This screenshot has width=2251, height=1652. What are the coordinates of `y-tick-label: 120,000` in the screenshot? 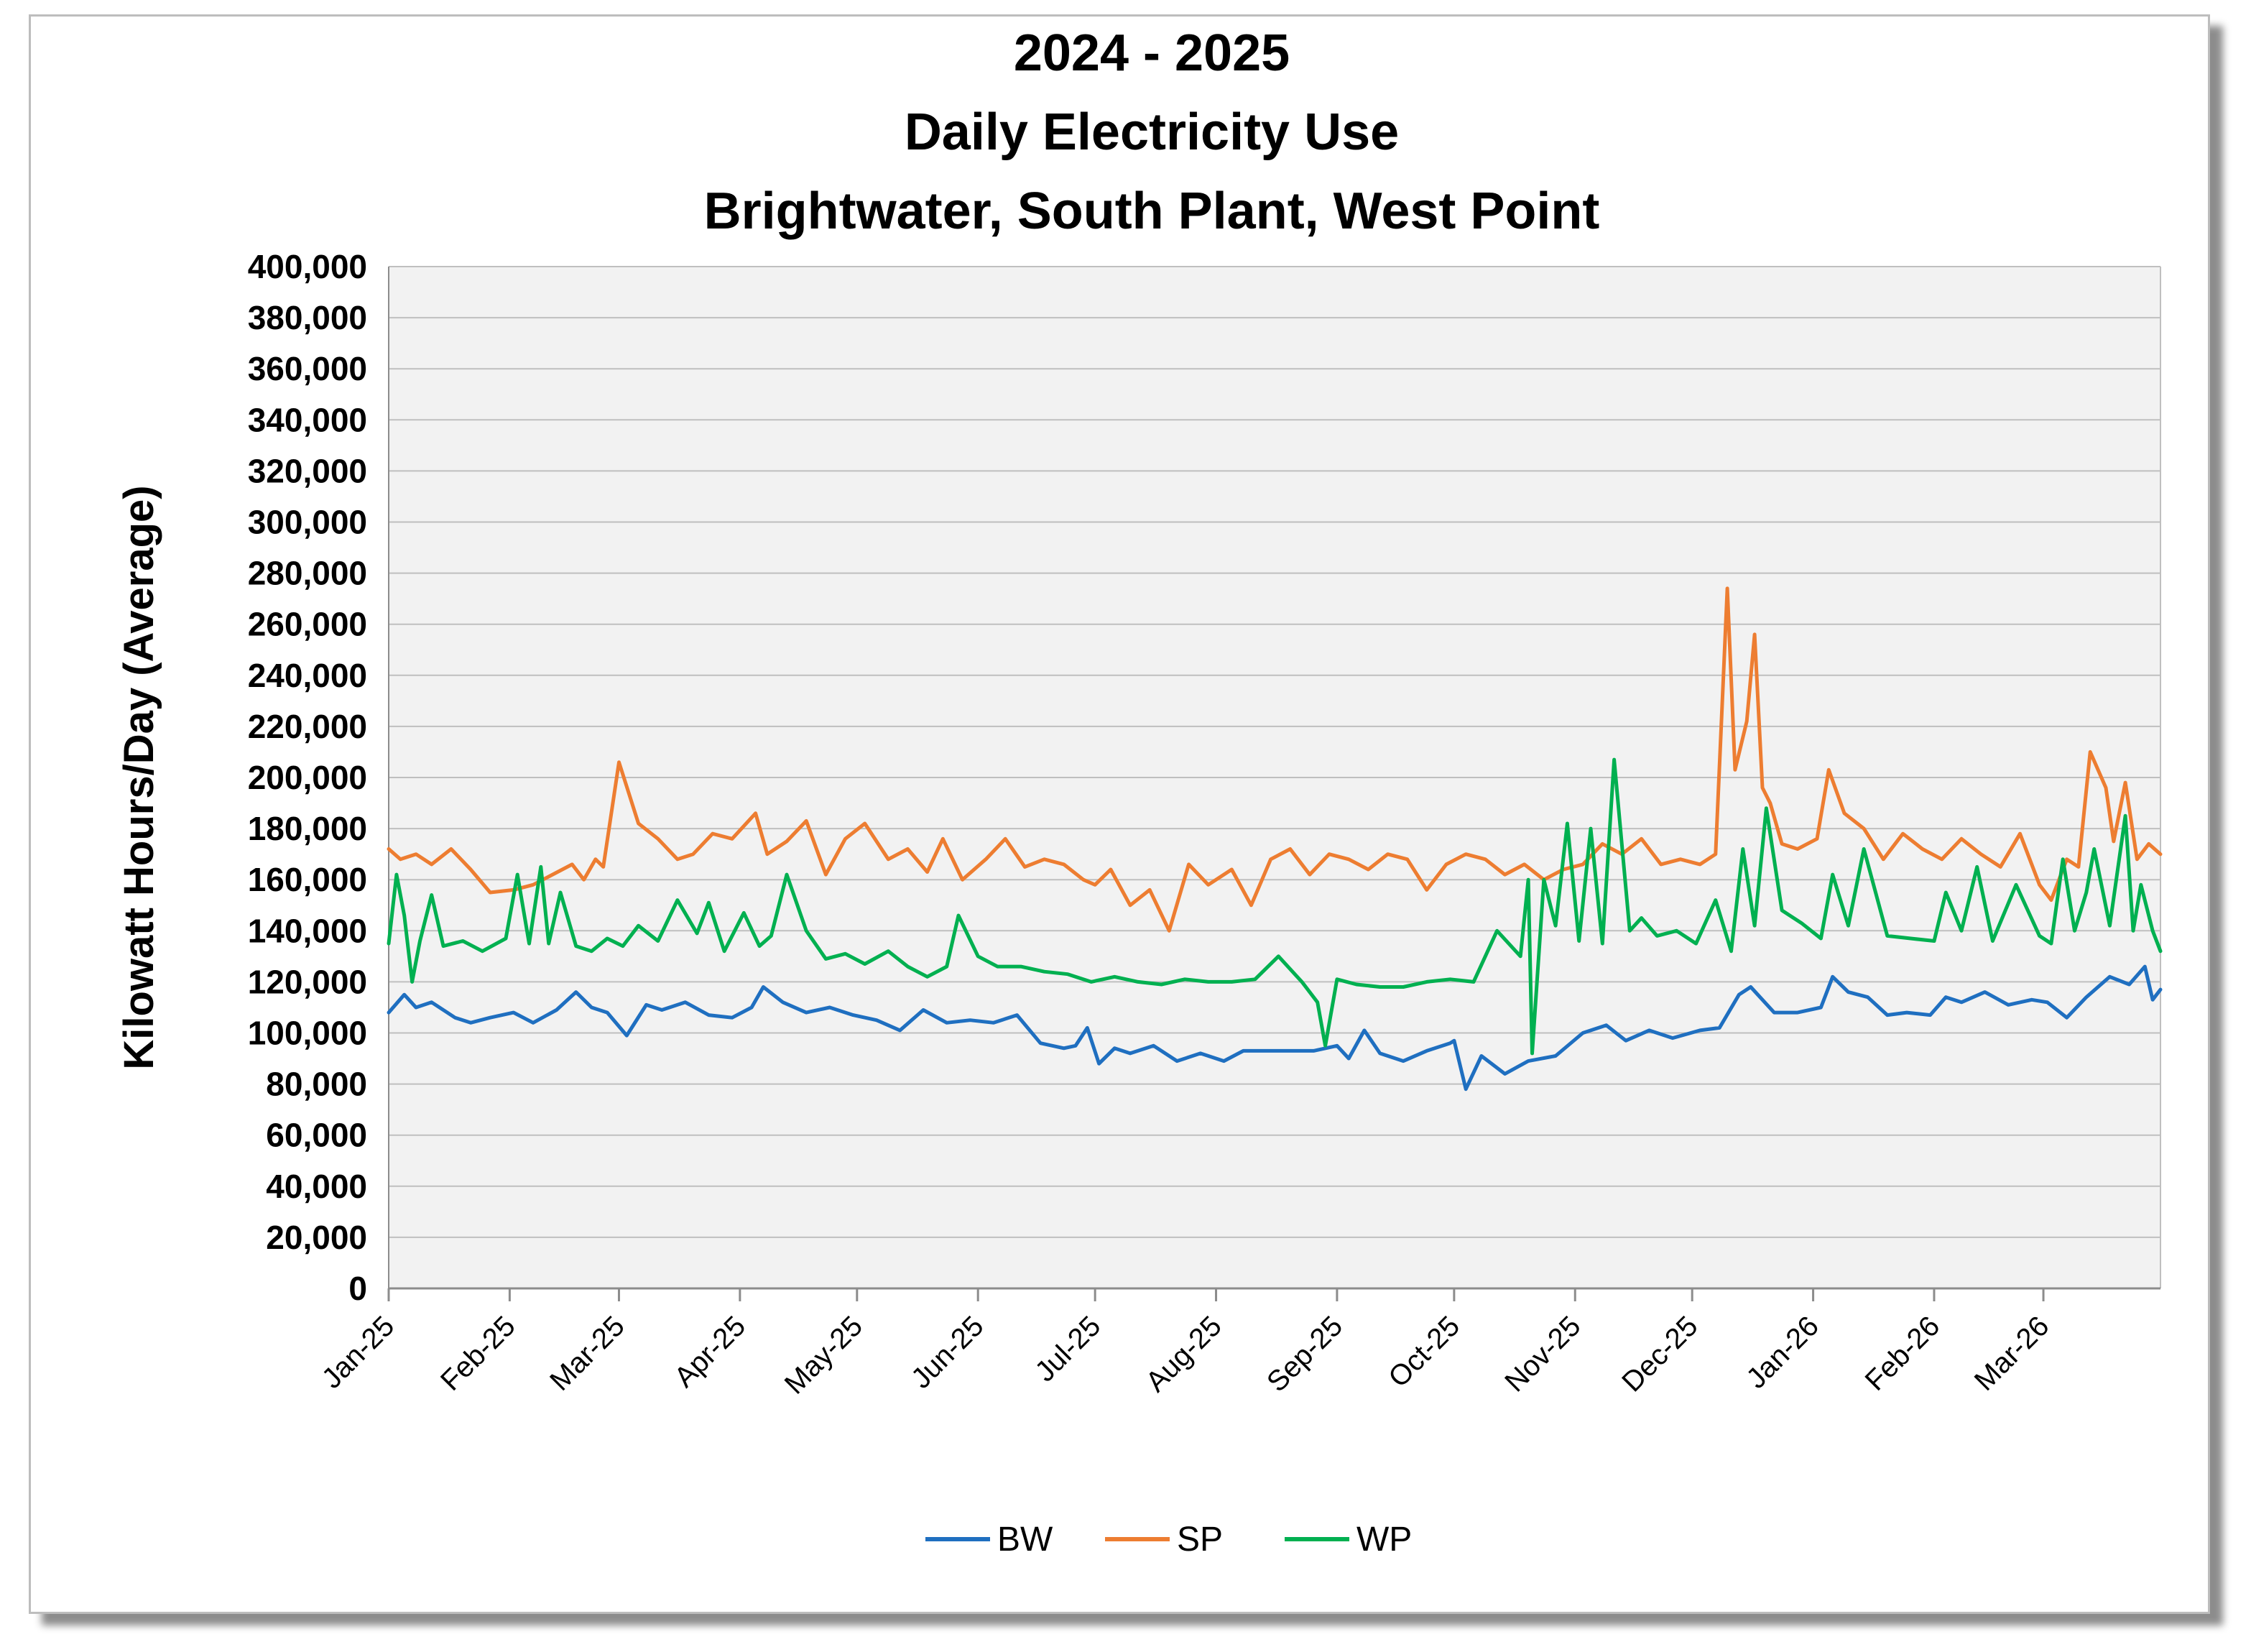 It's located at (307, 981).